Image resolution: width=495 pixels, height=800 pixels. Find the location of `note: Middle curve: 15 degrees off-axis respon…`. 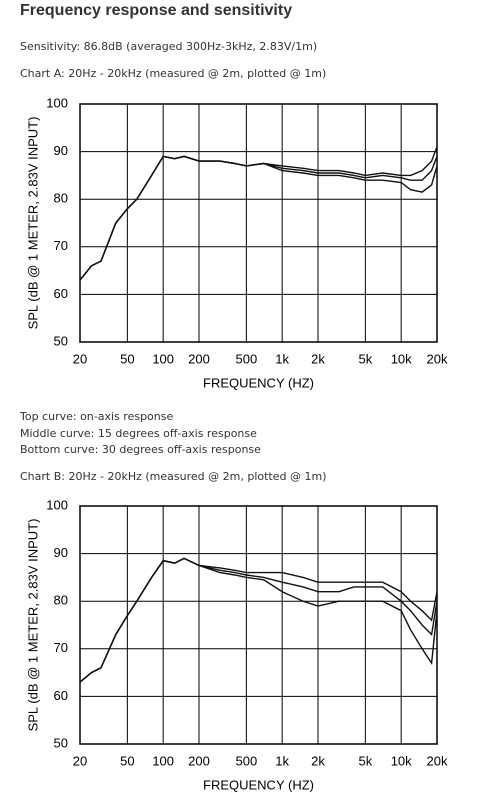

note: Middle curve: 15 degrees off-axis respon… is located at coordinates (138, 433).